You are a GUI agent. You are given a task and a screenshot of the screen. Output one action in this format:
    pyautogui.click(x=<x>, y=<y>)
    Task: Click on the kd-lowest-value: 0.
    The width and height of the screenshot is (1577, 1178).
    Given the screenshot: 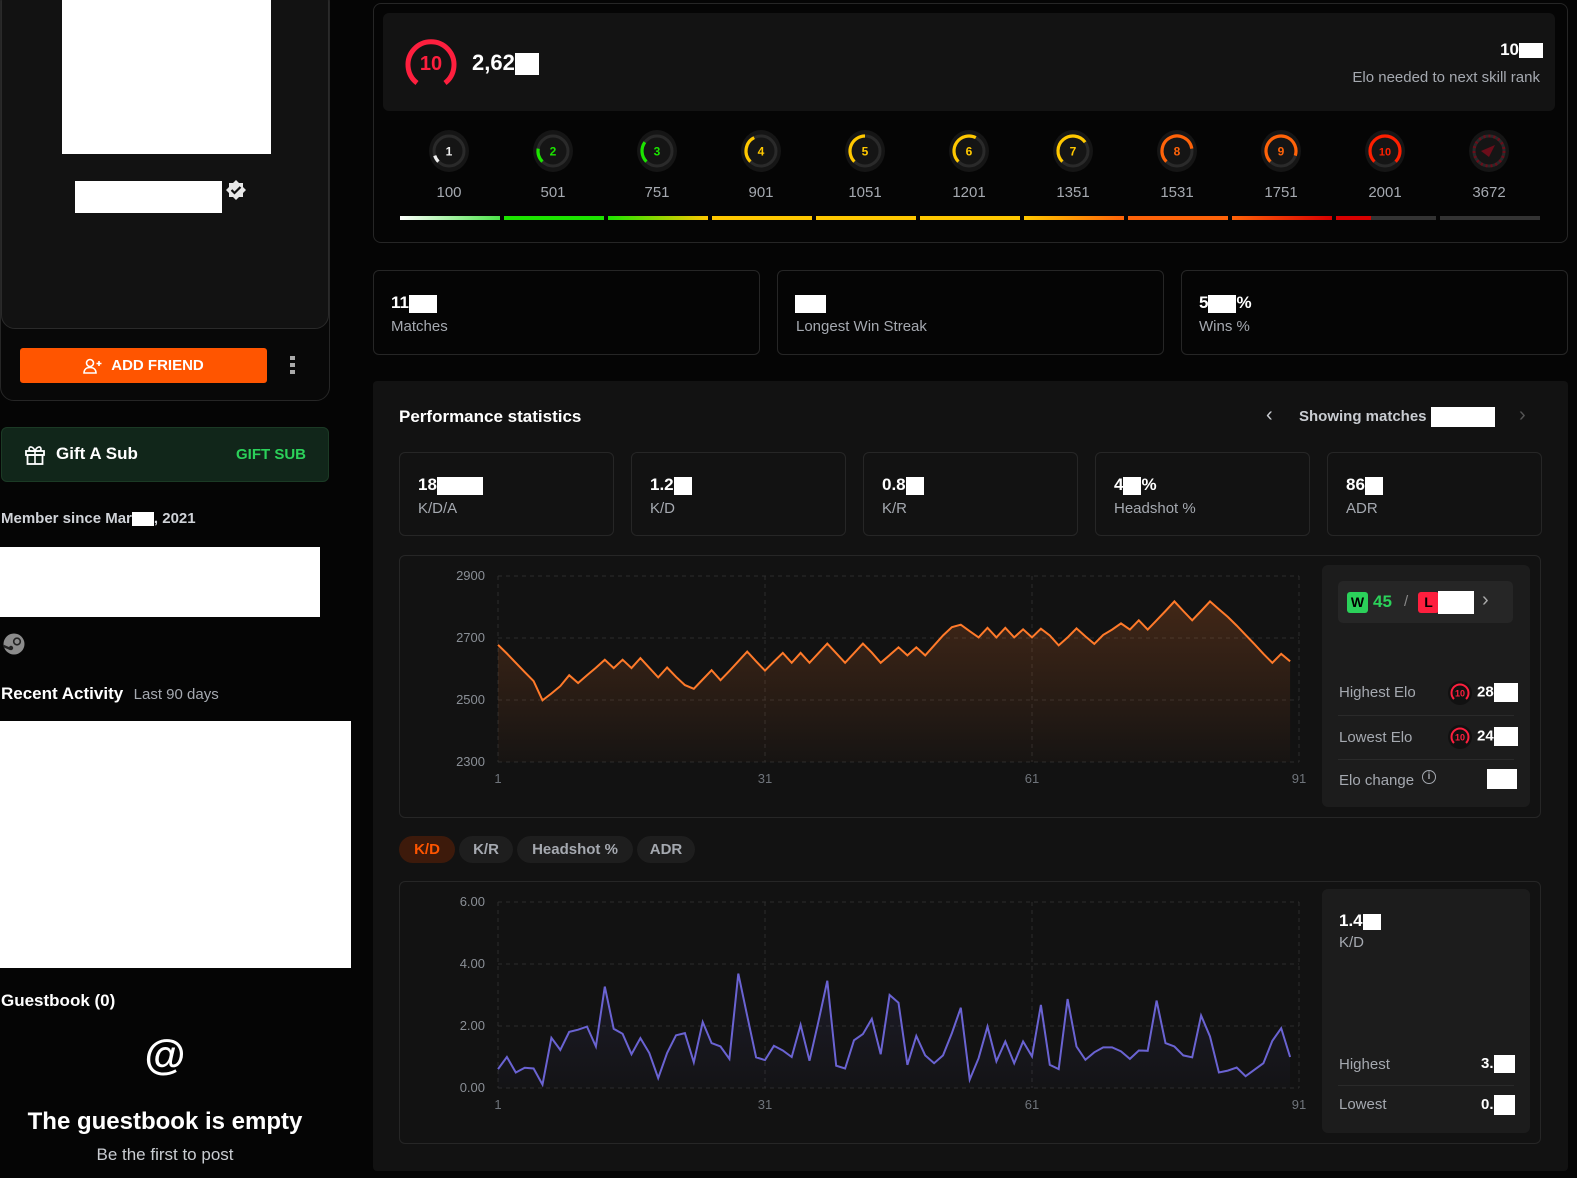 What is the action you would take?
    pyautogui.click(x=1498, y=1105)
    